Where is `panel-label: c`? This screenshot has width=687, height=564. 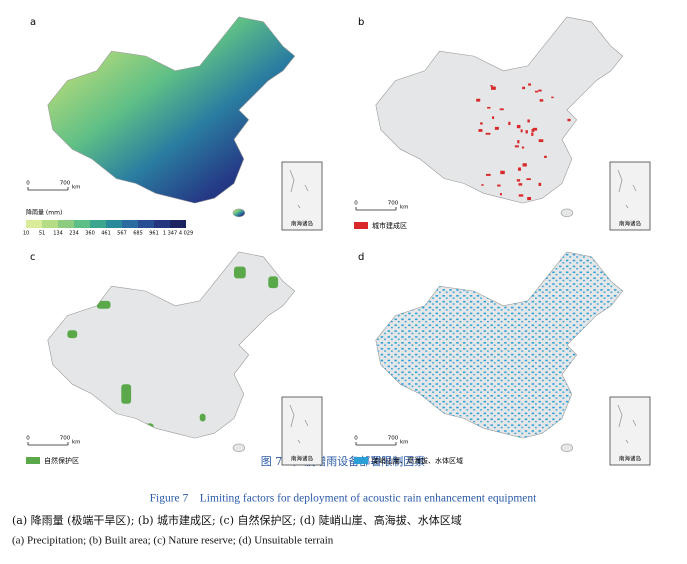
panel-label: c is located at coordinates (33, 257).